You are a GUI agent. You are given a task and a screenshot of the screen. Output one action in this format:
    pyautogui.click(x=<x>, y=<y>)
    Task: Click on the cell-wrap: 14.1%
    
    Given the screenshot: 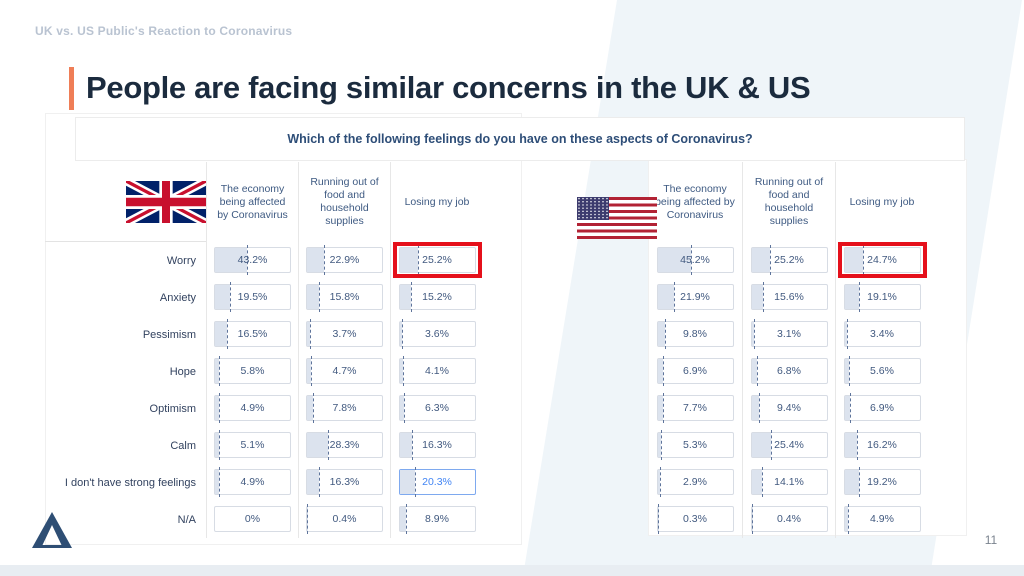 What is the action you would take?
    pyautogui.click(x=788, y=482)
    